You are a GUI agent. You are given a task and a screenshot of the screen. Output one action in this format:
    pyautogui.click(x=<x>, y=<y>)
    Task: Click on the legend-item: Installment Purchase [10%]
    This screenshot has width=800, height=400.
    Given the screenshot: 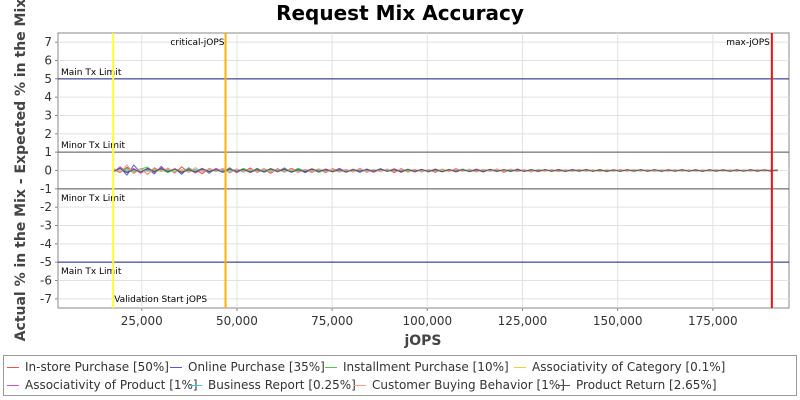 What is the action you would take?
    pyautogui.click(x=417, y=367)
    